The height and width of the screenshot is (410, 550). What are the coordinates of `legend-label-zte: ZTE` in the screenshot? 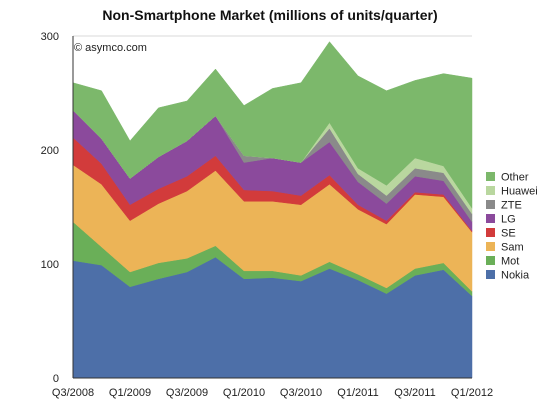 It's located at (511, 206).